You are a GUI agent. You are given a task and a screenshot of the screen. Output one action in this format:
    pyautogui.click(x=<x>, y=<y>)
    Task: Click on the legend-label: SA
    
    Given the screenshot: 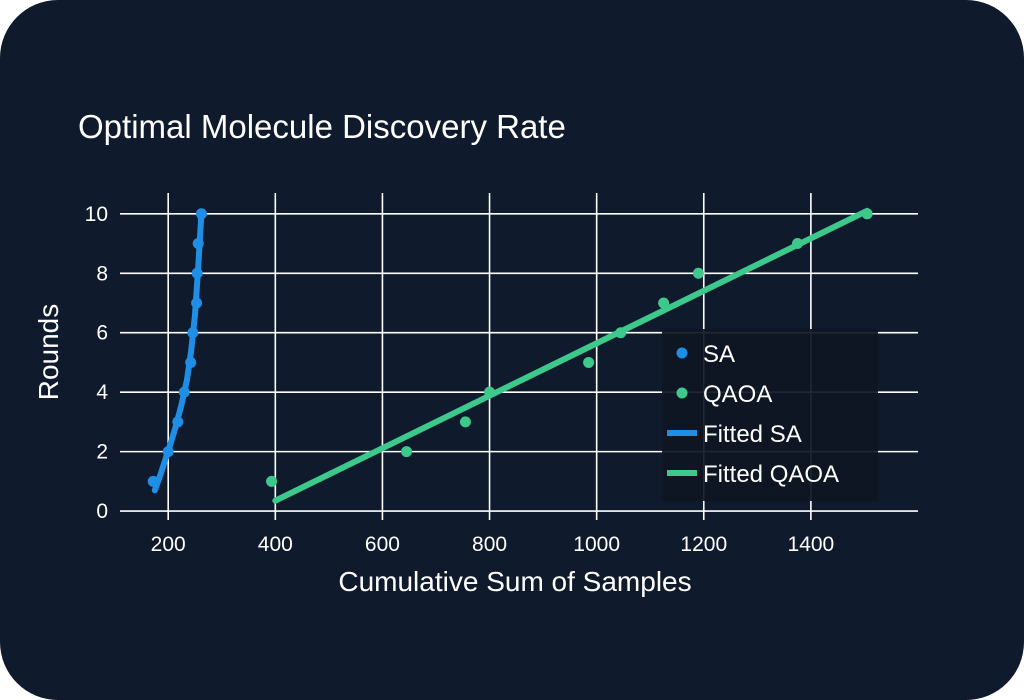 What is the action you would take?
    pyautogui.click(x=719, y=354)
    